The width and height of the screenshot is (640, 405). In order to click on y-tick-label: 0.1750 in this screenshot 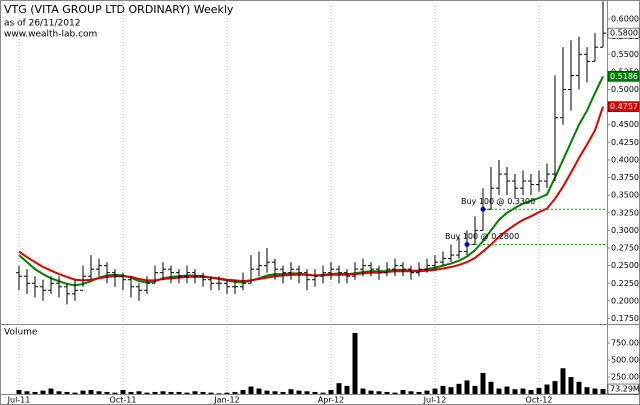, I will do `click(625, 318)`.